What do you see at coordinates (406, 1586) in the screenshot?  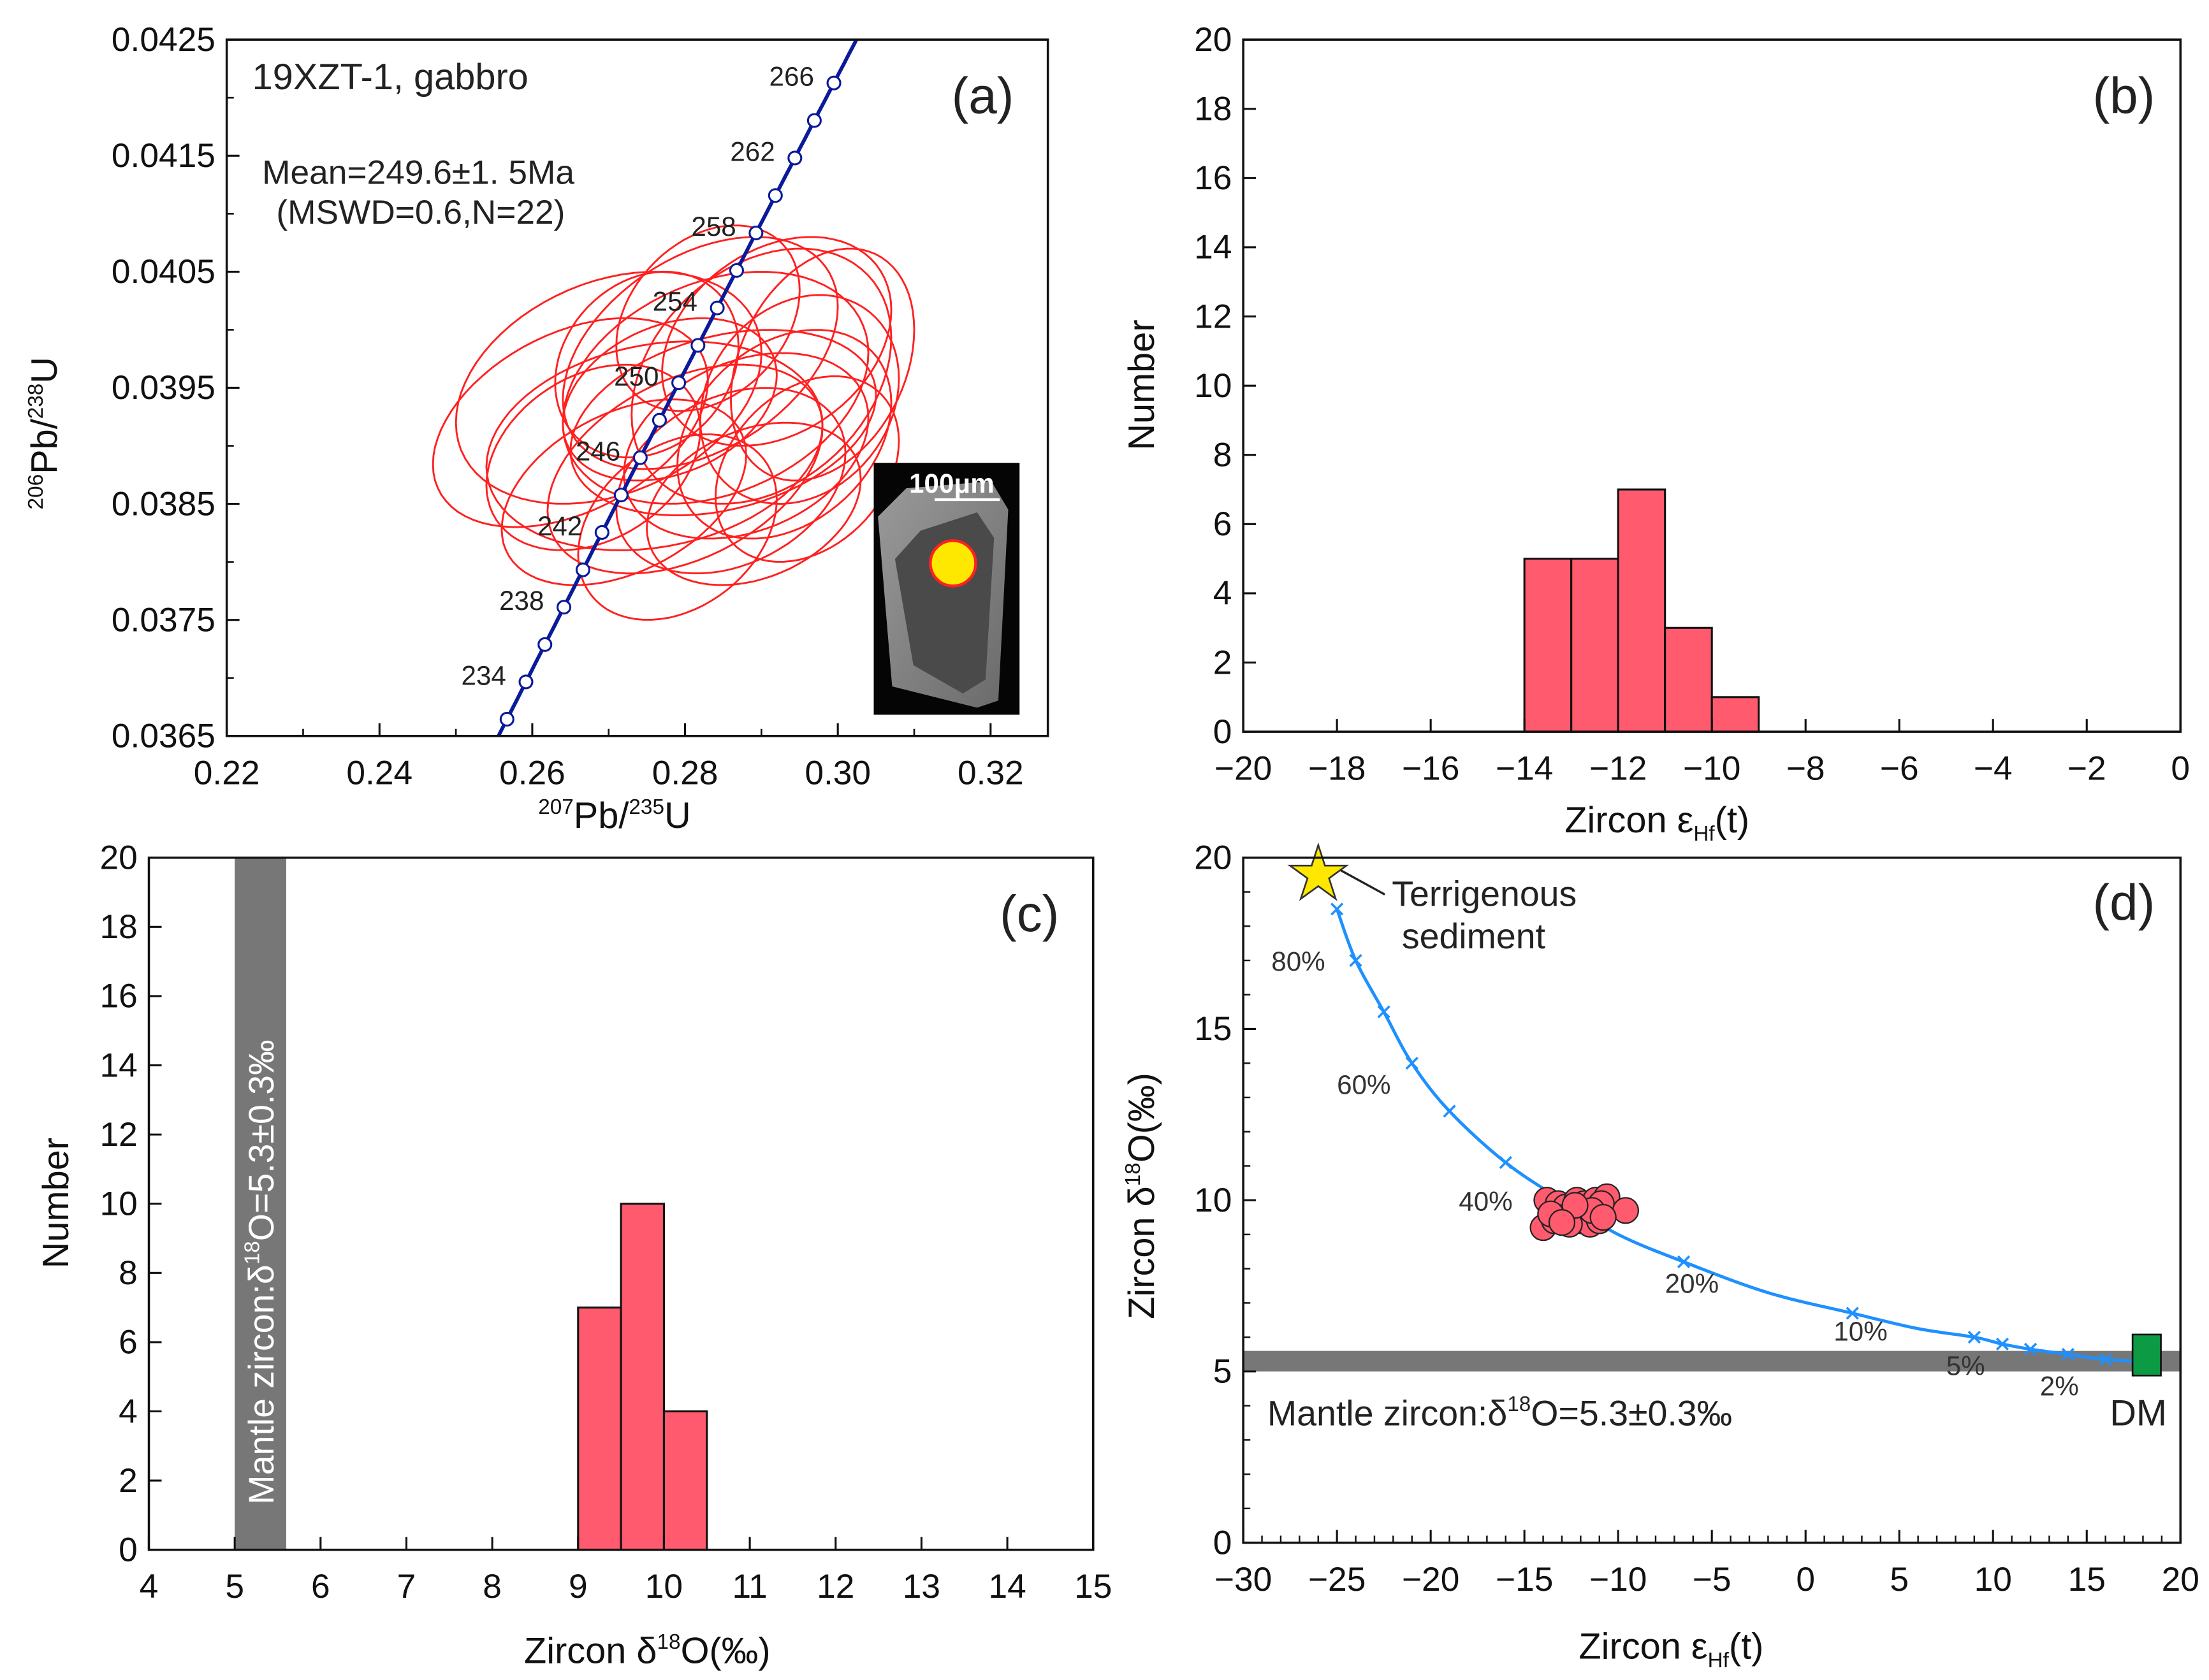 I see `x-tick-label: 7` at bounding box center [406, 1586].